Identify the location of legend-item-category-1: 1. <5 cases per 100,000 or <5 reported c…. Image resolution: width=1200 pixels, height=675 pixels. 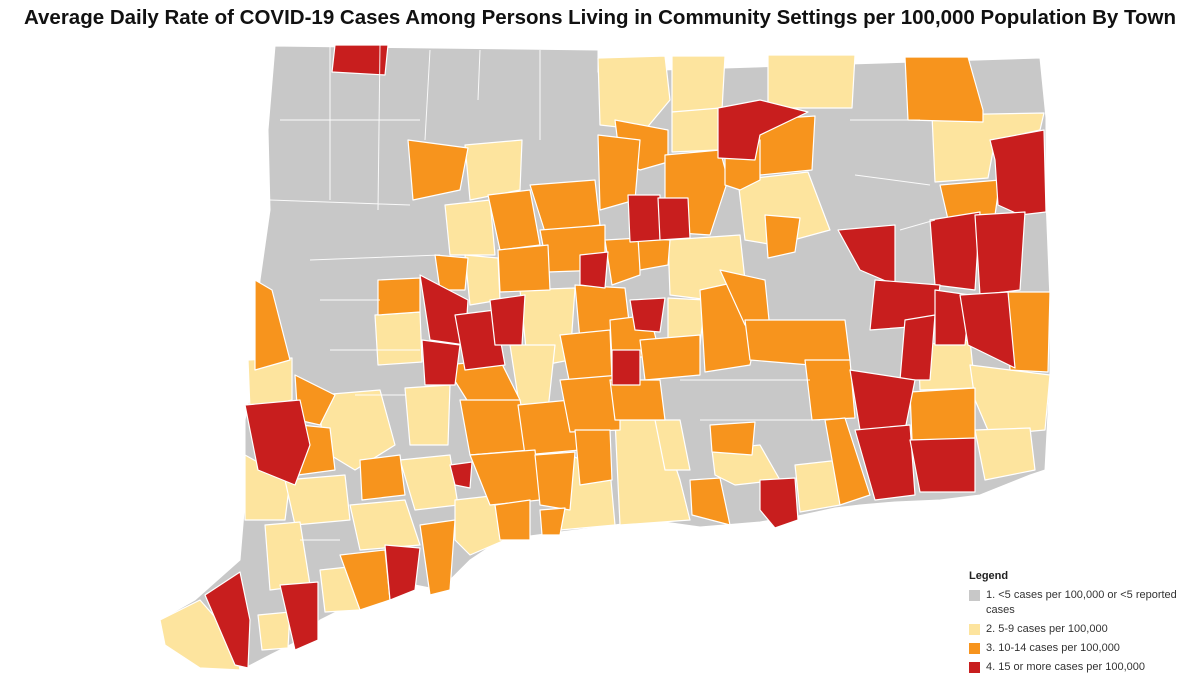
(1080, 603).